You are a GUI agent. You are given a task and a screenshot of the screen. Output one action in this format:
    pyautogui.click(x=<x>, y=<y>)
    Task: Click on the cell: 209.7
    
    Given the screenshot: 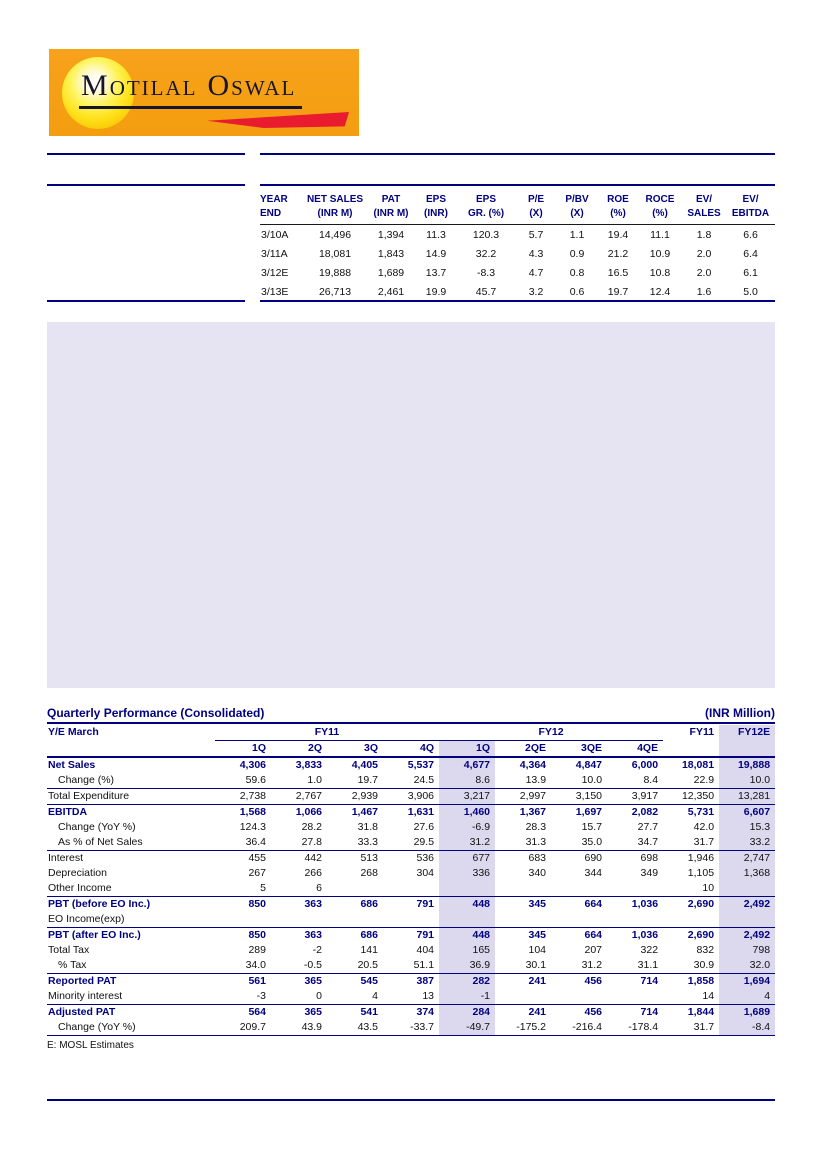 What is the action you would take?
    pyautogui.click(x=243, y=1028)
    